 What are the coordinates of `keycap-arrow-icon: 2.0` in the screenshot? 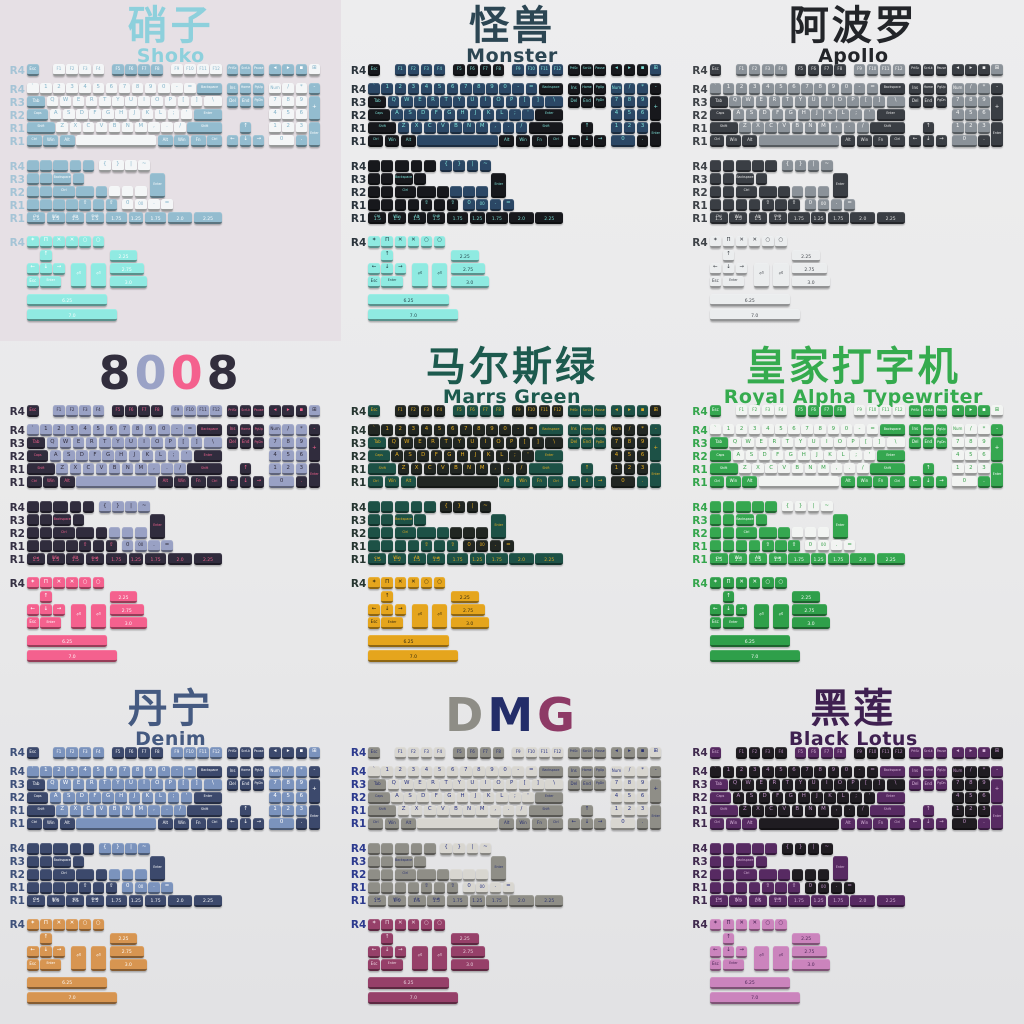 It's located at (180, 559).